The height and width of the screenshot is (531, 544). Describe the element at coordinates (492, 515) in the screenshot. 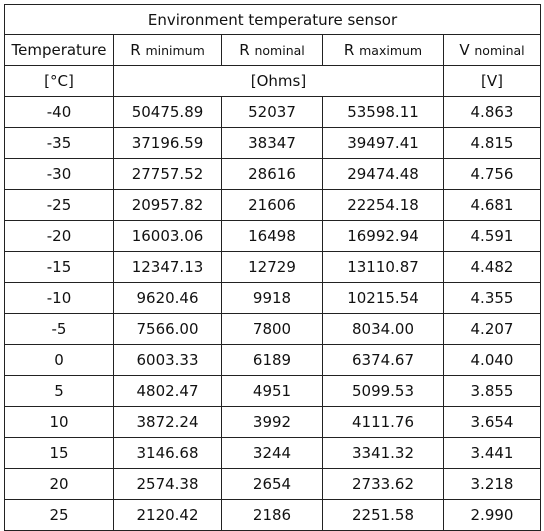

I see `cell-v-nominal: 2.990` at that location.